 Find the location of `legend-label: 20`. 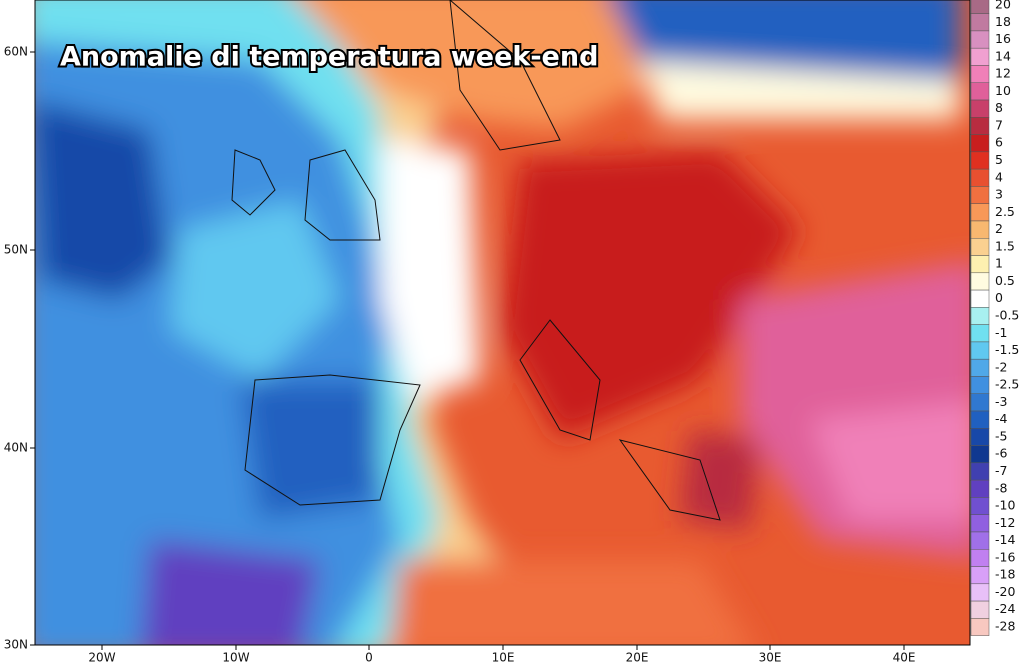

legend-label: 20 is located at coordinates (1003, 6).